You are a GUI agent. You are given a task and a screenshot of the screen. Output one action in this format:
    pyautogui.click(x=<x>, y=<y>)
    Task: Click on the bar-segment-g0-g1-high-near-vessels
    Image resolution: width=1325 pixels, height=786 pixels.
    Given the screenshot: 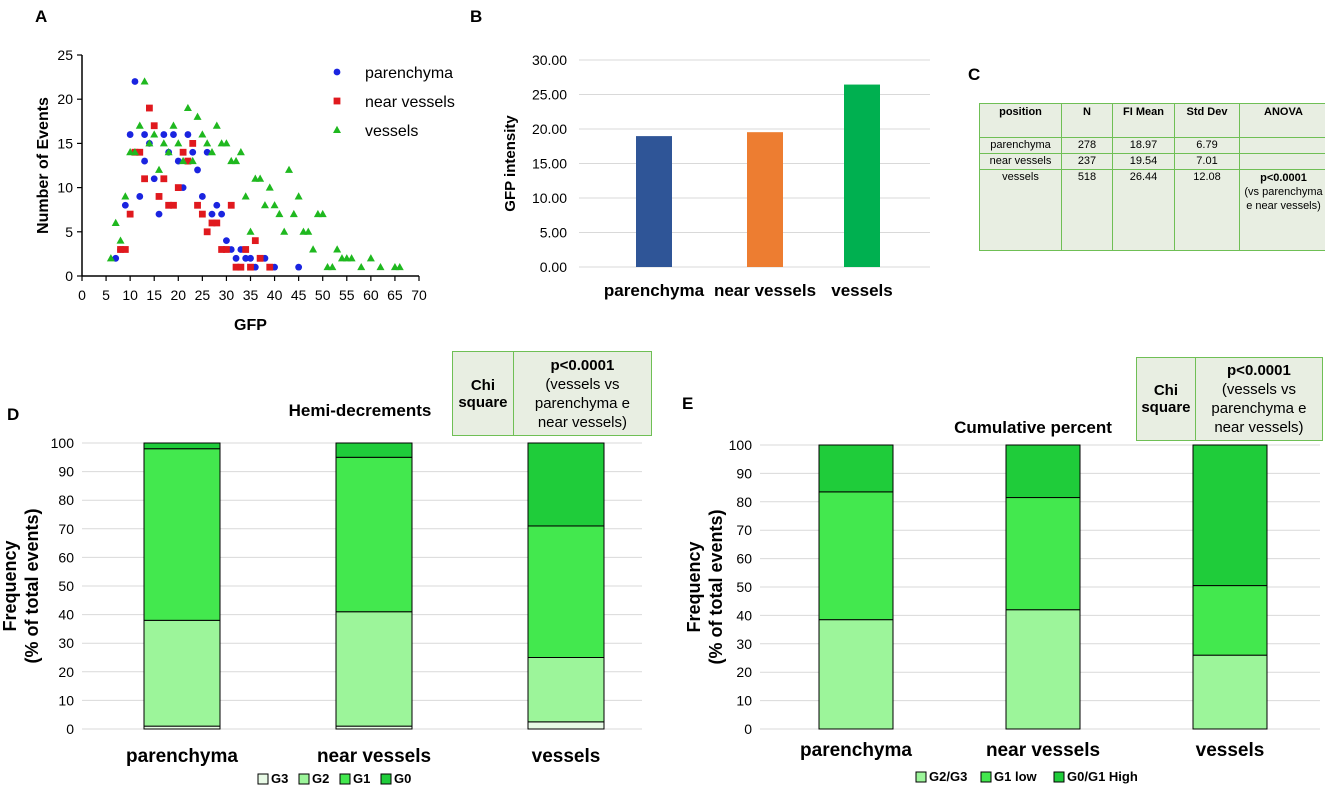 What is the action you would take?
    pyautogui.click(x=1043, y=471)
    